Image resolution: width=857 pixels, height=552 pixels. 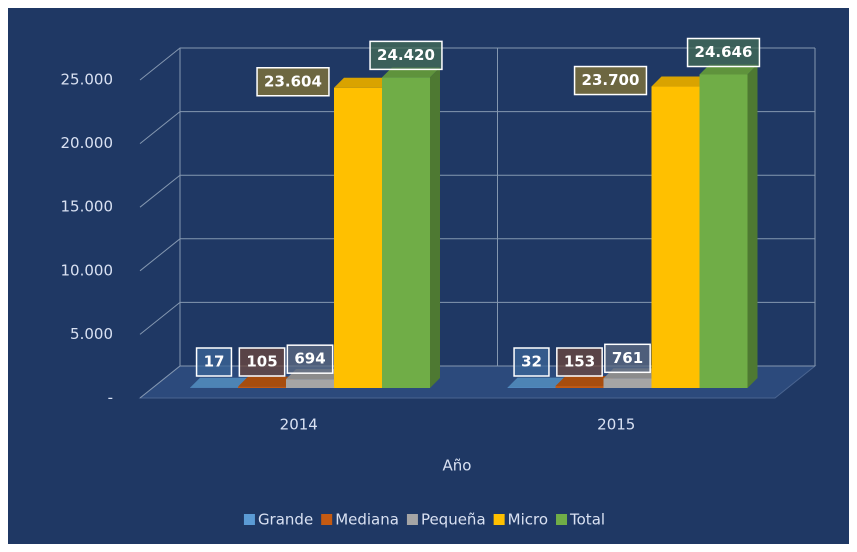 What do you see at coordinates (299, 425) in the screenshot?
I see `x-tick-label: 2014` at bounding box center [299, 425].